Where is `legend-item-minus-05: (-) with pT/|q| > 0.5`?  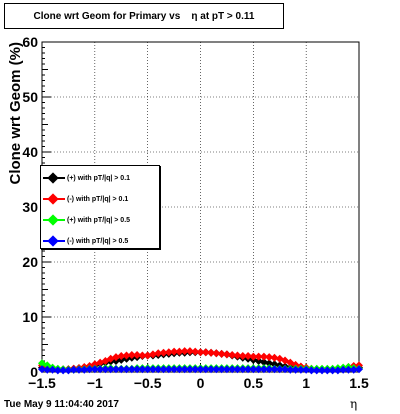 legend-item-minus-05: (-) with pT/|q| > 0.5 is located at coordinates (100, 241).